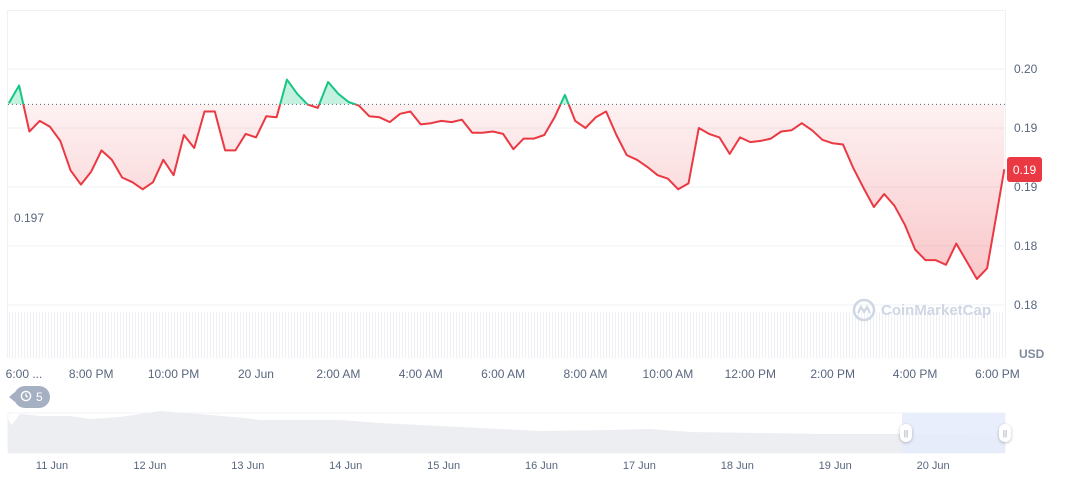  What do you see at coordinates (52, 466) in the screenshot?
I see `navigator-date-label: 11 Jun` at bounding box center [52, 466].